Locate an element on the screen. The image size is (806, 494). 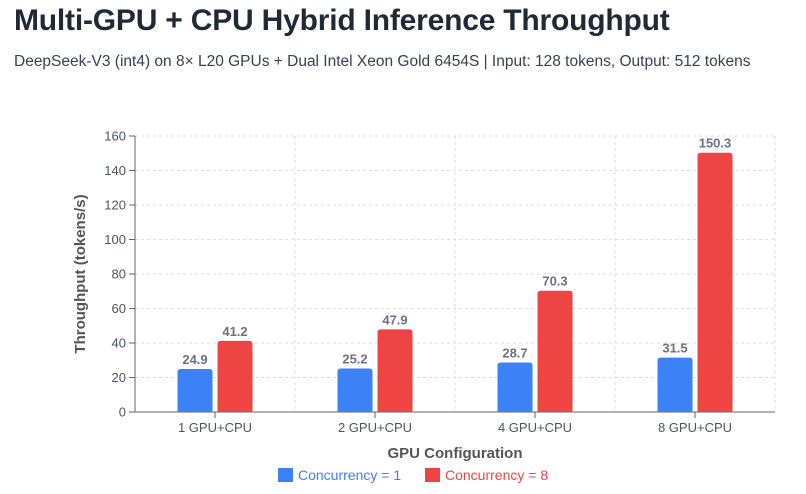
data-label: 31.5 is located at coordinates (674, 348).